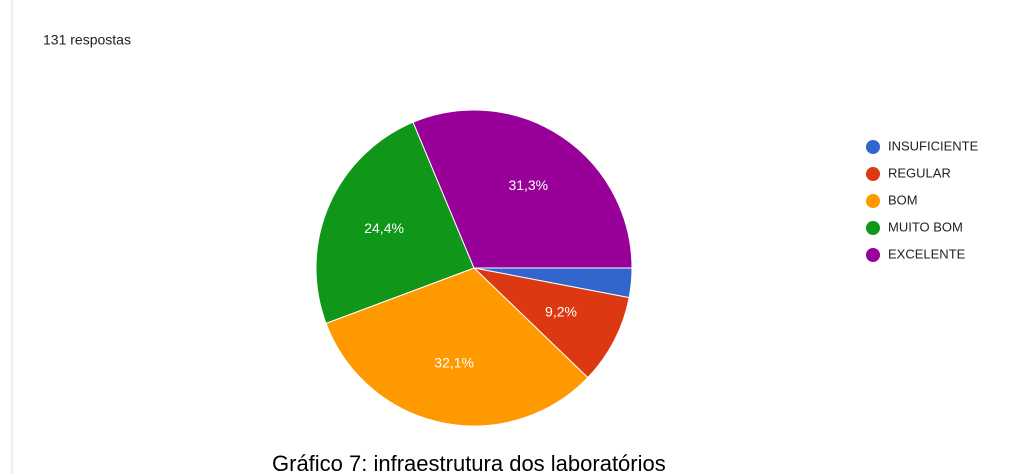 This screenshot has width=1023, height=474. What do you see at coordinates (454, 363) in the screenshot?
I see `slice-label: 32,1%` at bounding box center [454, 363].